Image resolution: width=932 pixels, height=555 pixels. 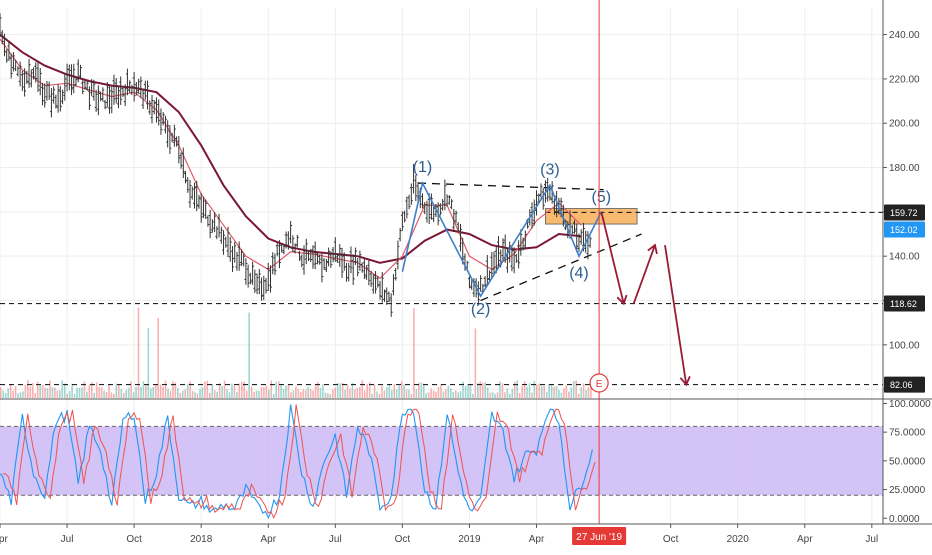 I want to click on time-tick-label: Jul, so click(x=871, y=539).